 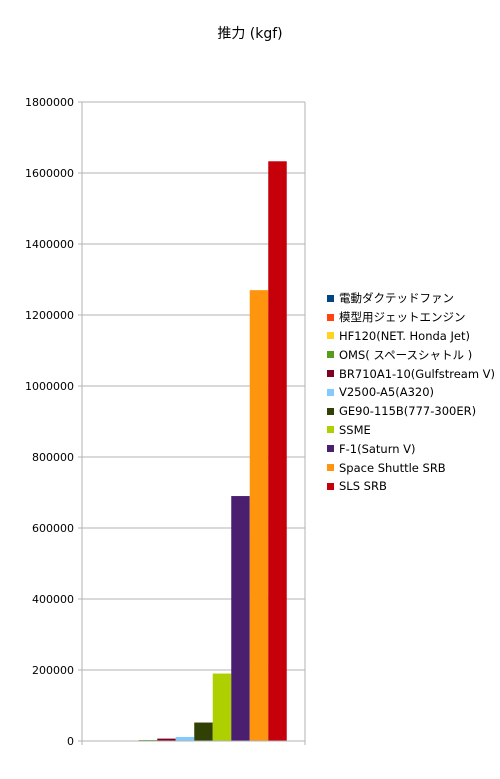 What do you see at coordinates (417, 373) in the screenshot?
I see `legend-label: BR710A1-10(Gulfstream V)` at bounding box center [417, 373].